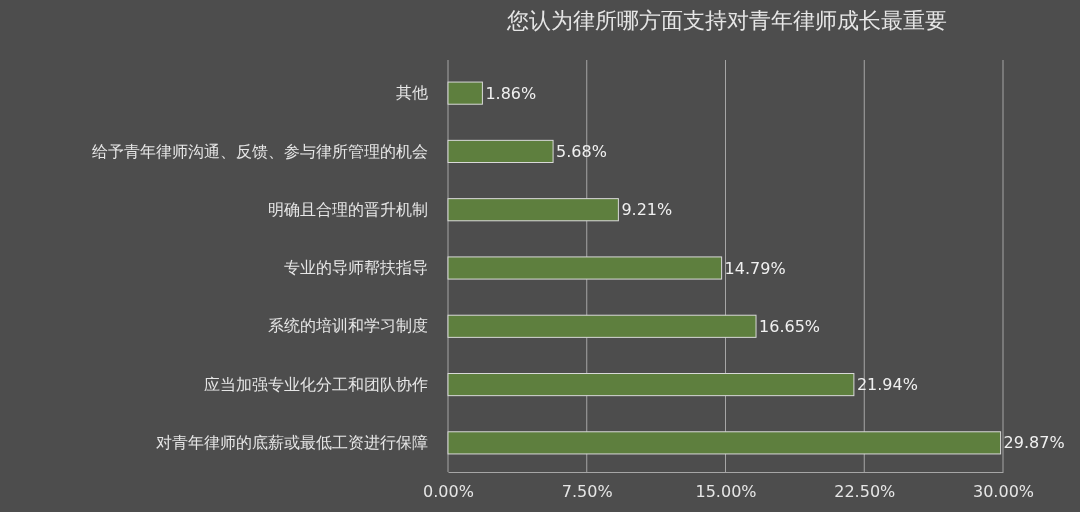  Describe the element at coordinates (790, 326) in the screenshot. I see `data-label: 16.65%` at that location.